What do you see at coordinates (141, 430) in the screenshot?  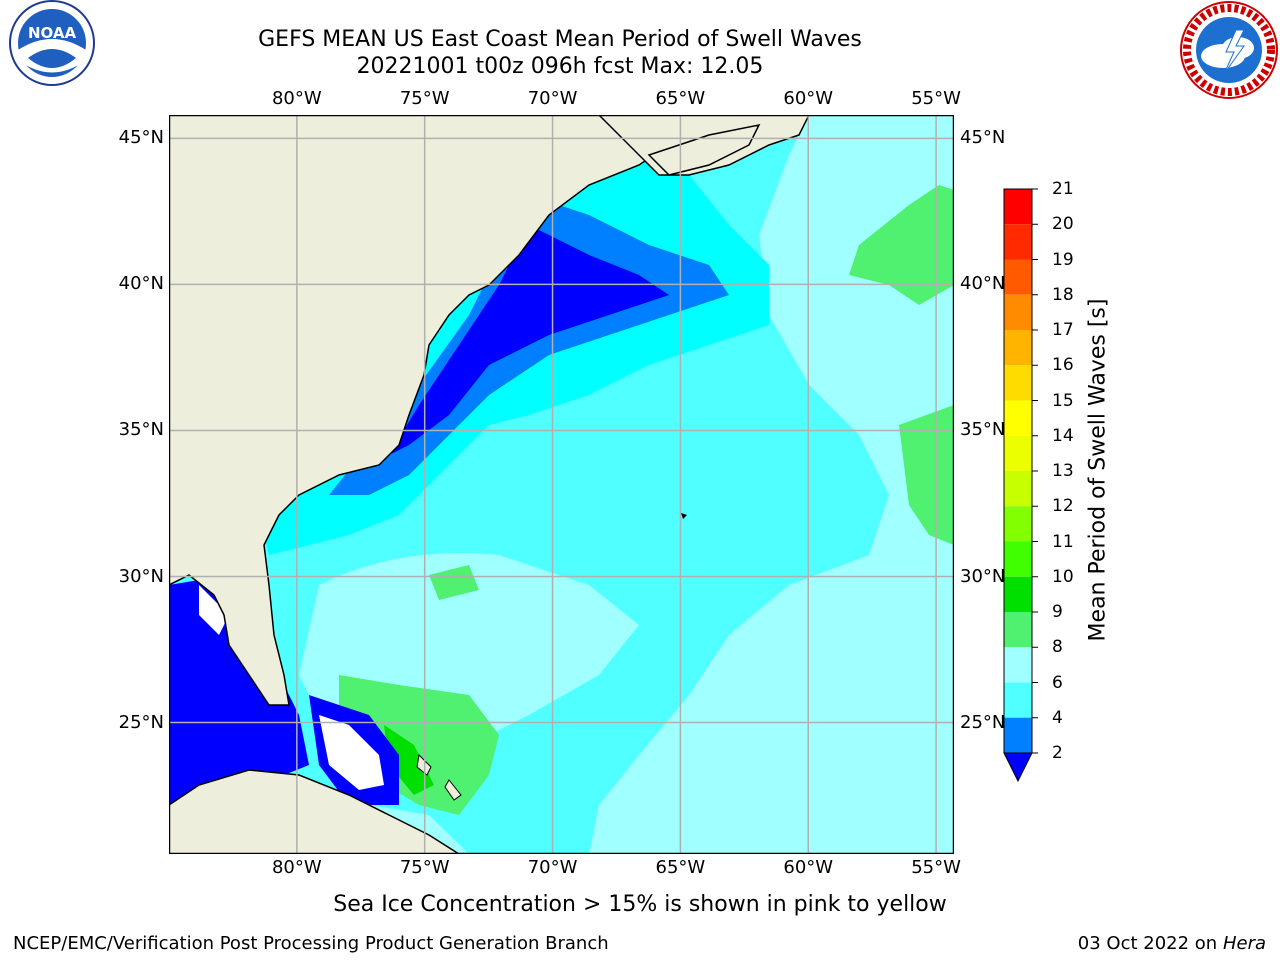 I see `lat-tick-left-2: 35°N` at bounding box center [141, 430].